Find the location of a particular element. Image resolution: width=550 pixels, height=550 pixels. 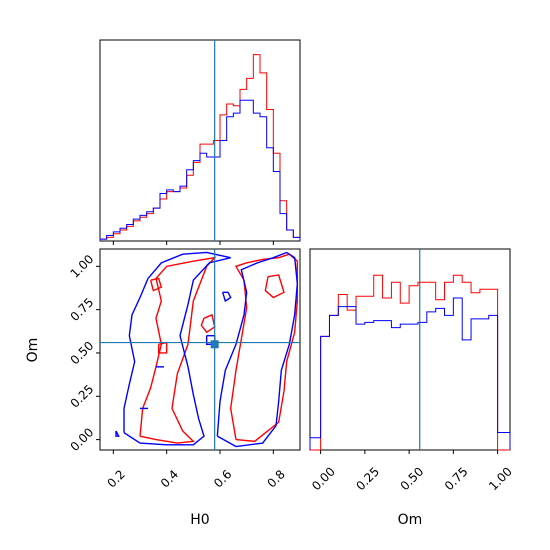

om-histogram-red-series is located at coordinates (410, 362).